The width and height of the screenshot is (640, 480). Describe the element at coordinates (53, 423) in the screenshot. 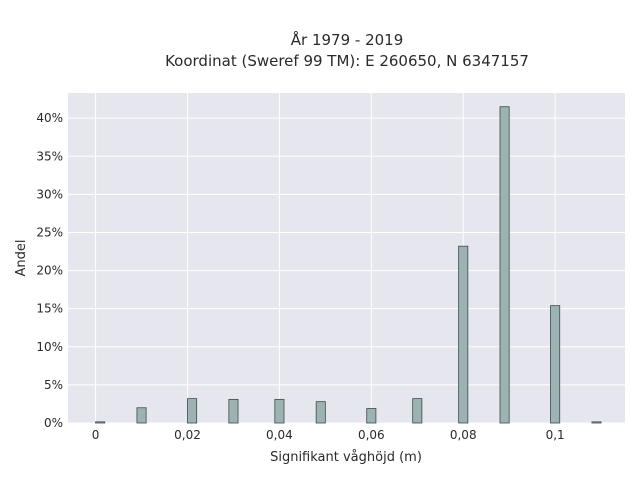

I see `y-tick-label: 0%` at that location.